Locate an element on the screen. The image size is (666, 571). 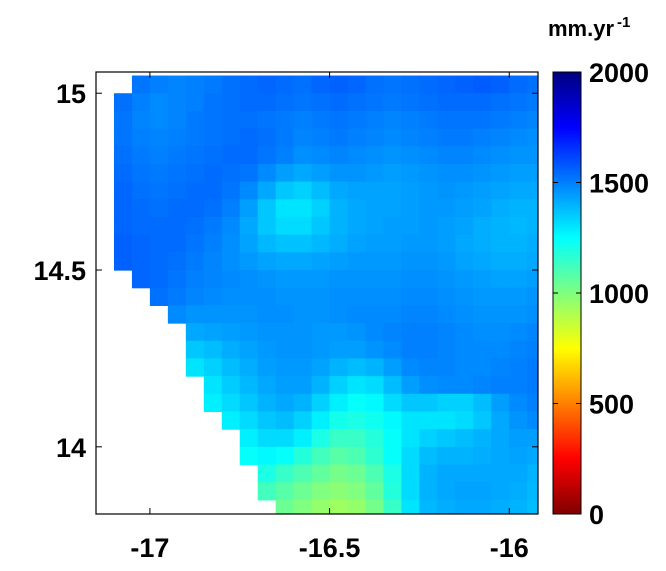
colorbar: 0 500 1000 1500 2000 mm.yr -1 is located at coordinates (598, 272).